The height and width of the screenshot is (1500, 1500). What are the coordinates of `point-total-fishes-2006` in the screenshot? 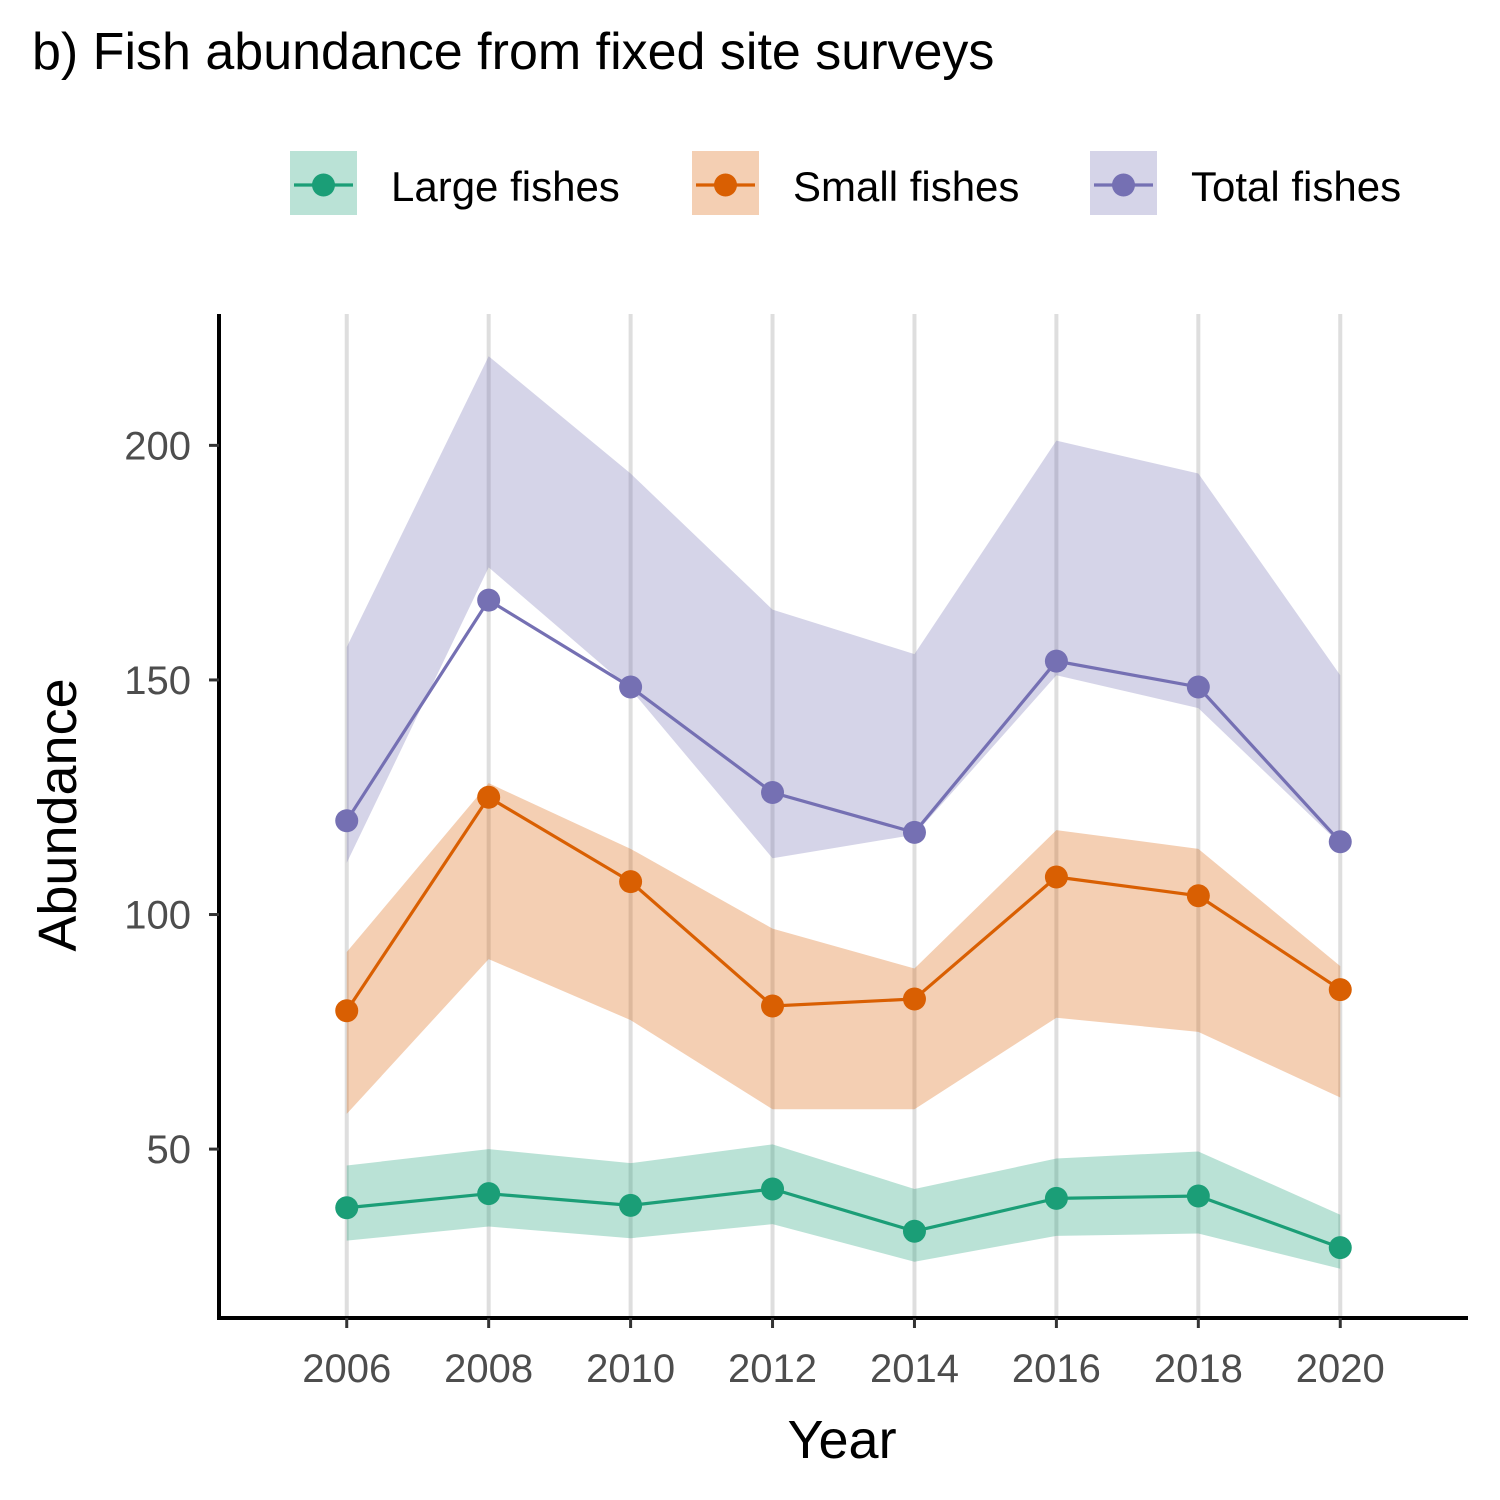 It's located at (347, 821).